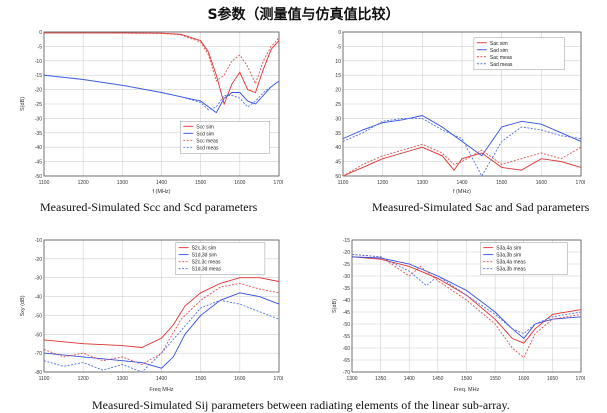 This screenshot has width=607, height=413. I want to click on legend-label: Scd meas, so click(207, 148).